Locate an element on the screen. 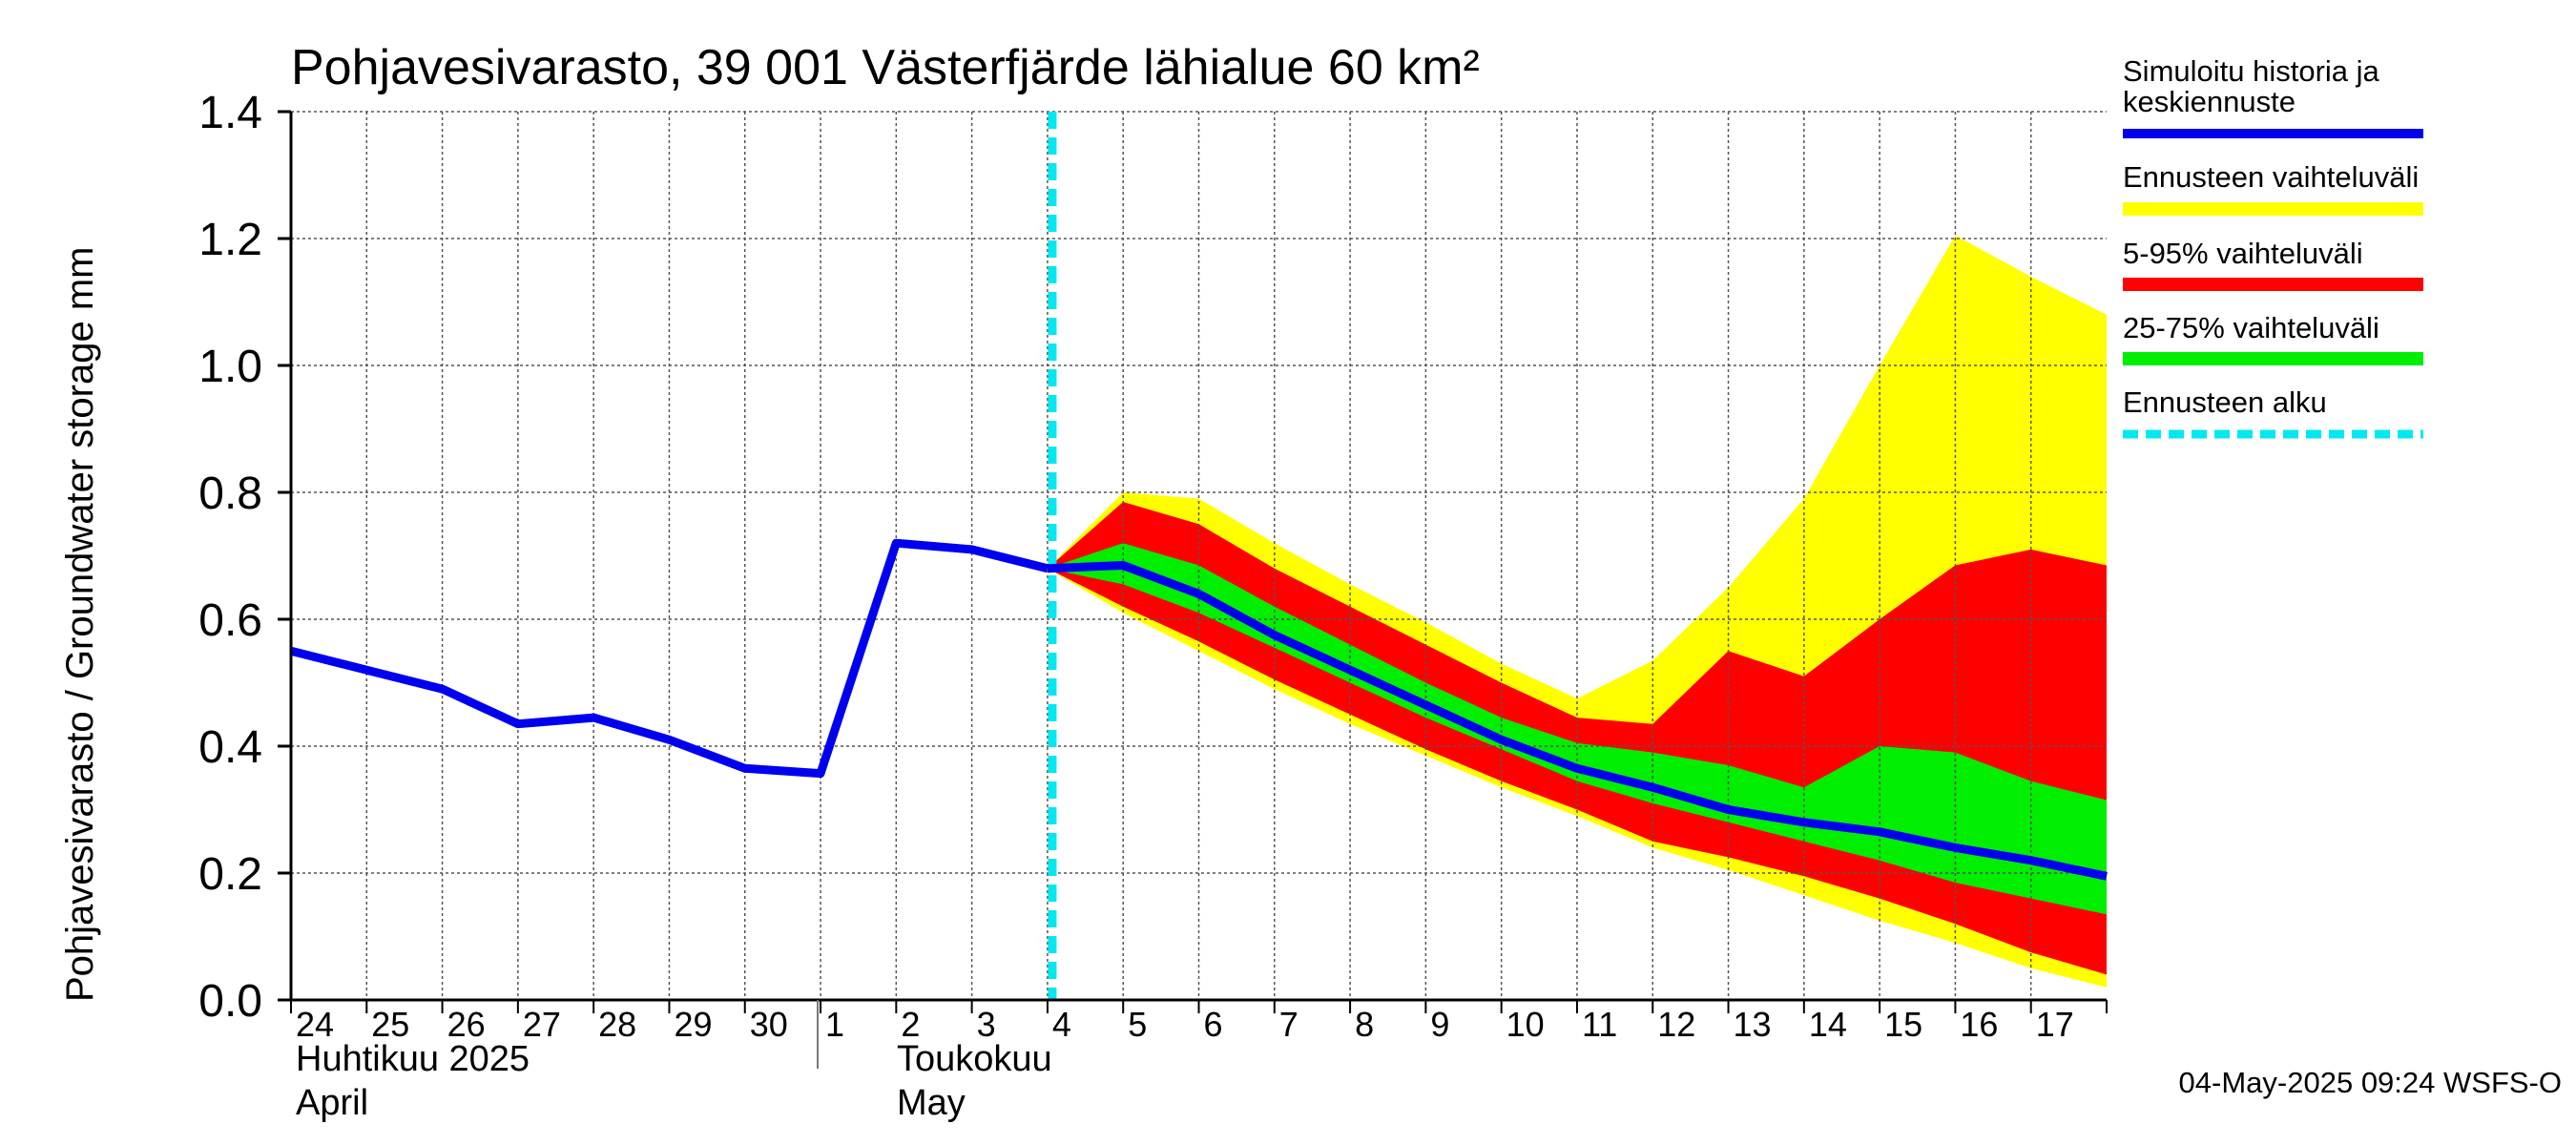 The width and height of the screenshot is (2576, 1145). month-label-may-en: May is located at coordinates (931, 1103).